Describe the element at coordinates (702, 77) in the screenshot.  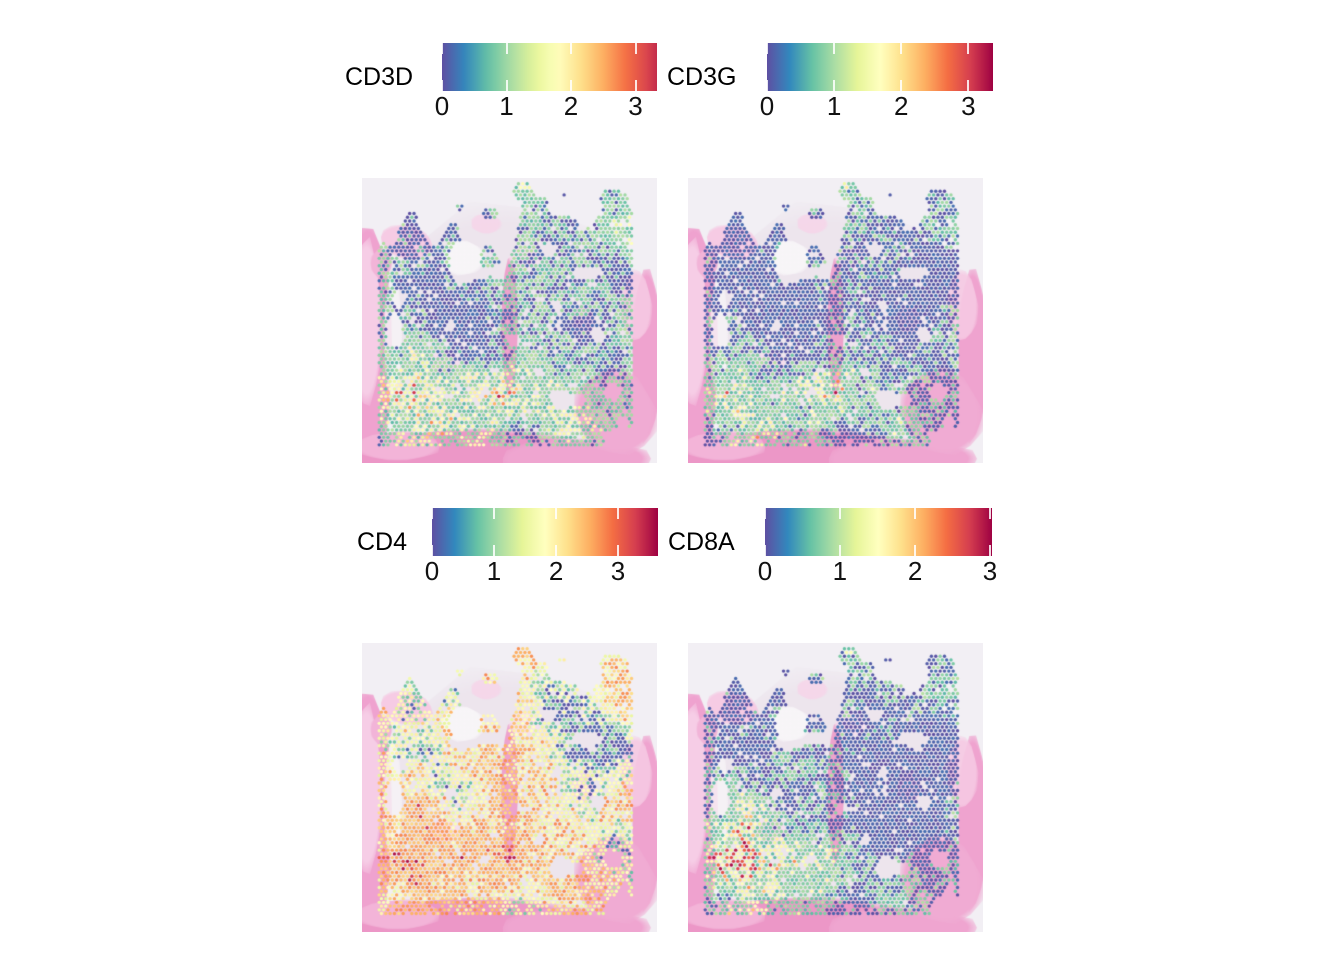
I see `gene-label-cd3g: CD3G` at that location.